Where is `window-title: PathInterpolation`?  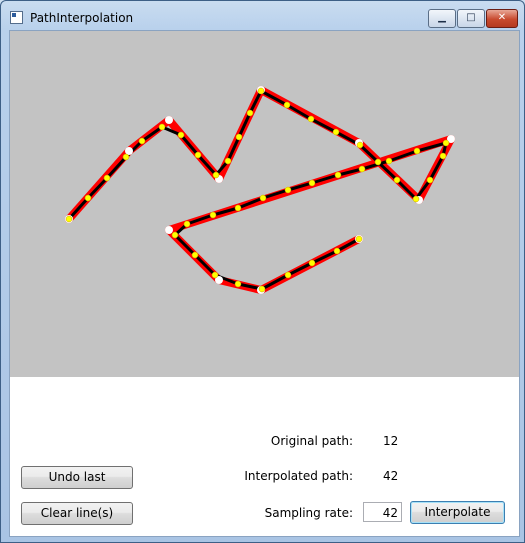
window-title: PathInterpolation is located at coordinates (82, 18).